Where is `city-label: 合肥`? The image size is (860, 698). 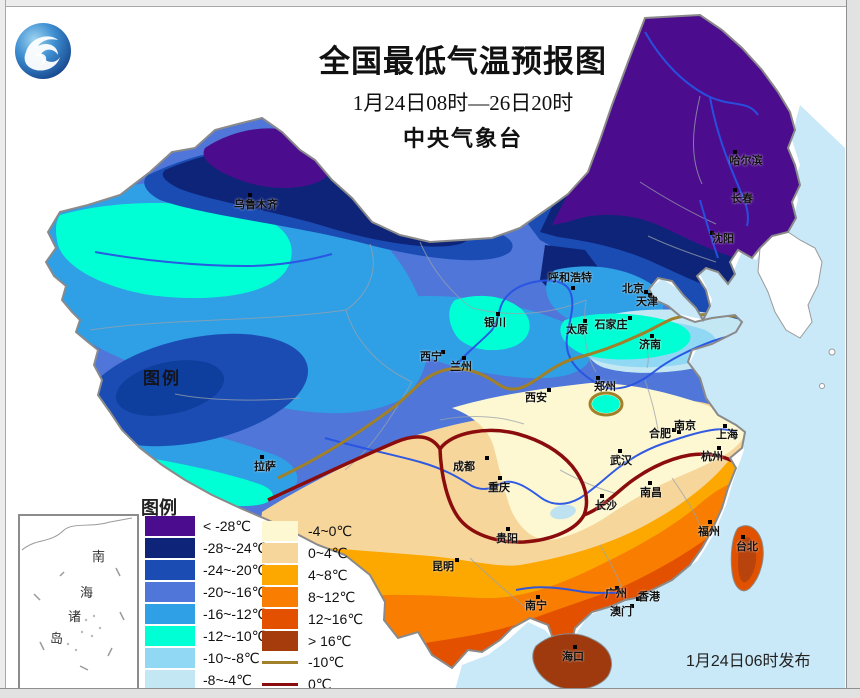
city-label: 合肥 is located at coordinates (660, 434).